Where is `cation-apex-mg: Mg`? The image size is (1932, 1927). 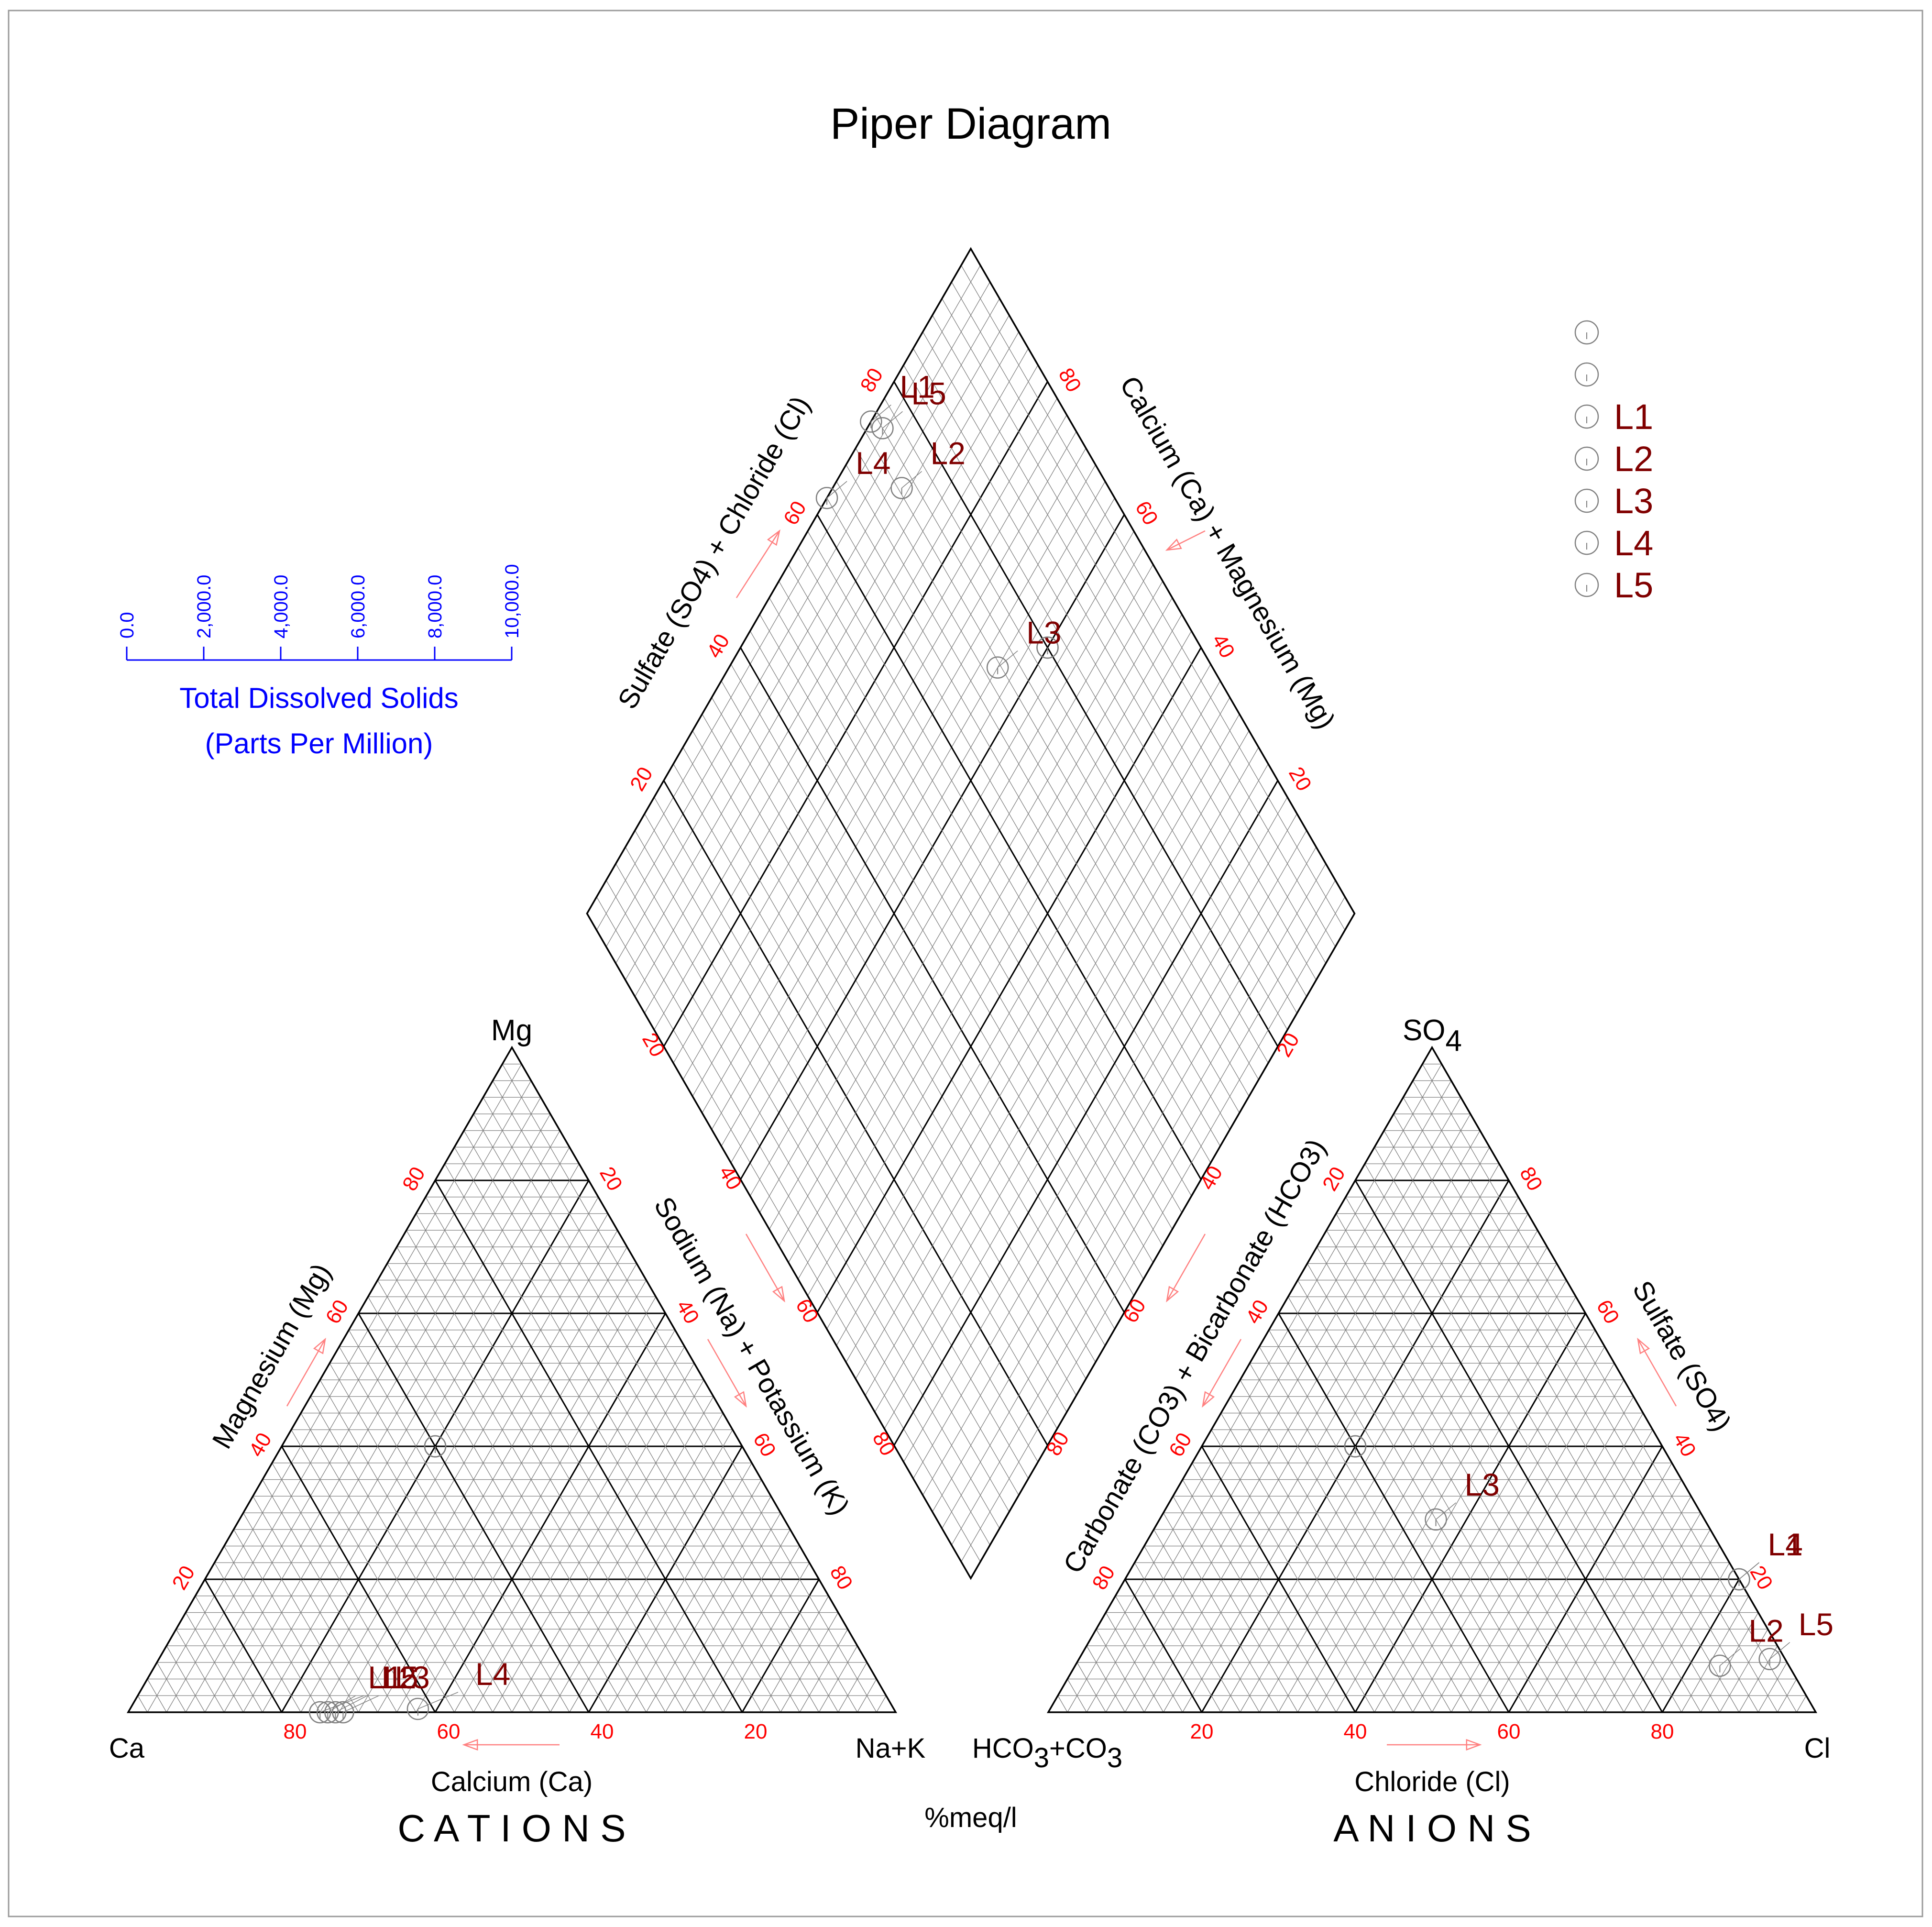 cation-apex-mg: Mg is located at coordinates (511, 1030).